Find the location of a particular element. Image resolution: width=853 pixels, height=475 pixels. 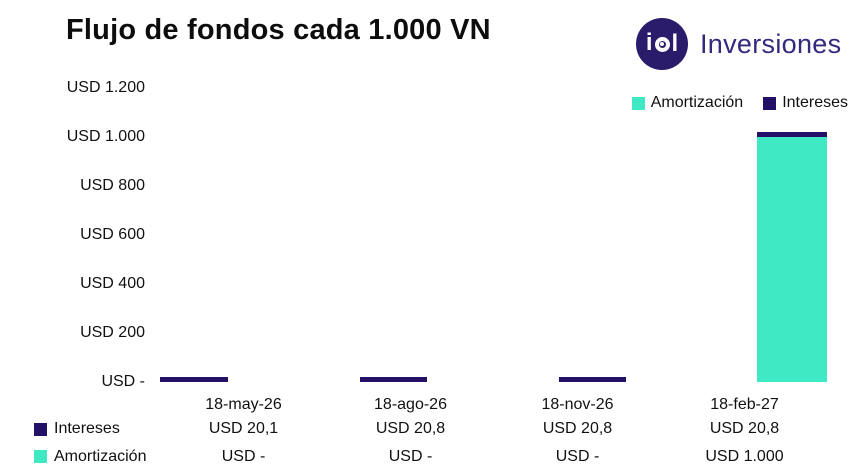

chart-title: Flujo de fondos cada 1.000 VN is located at coordinates (278, 30).